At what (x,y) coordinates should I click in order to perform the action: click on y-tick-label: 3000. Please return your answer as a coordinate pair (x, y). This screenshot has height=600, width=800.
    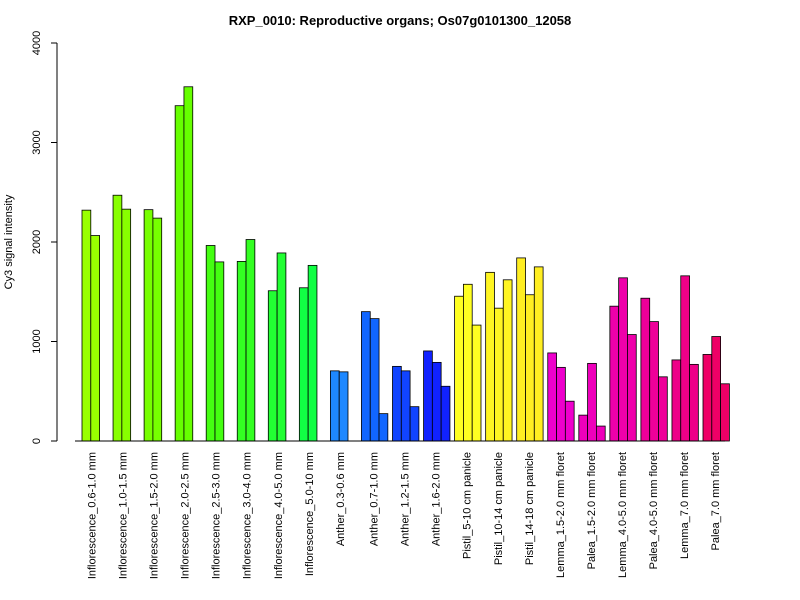
    Looking at the image, I should click on (37, 142).